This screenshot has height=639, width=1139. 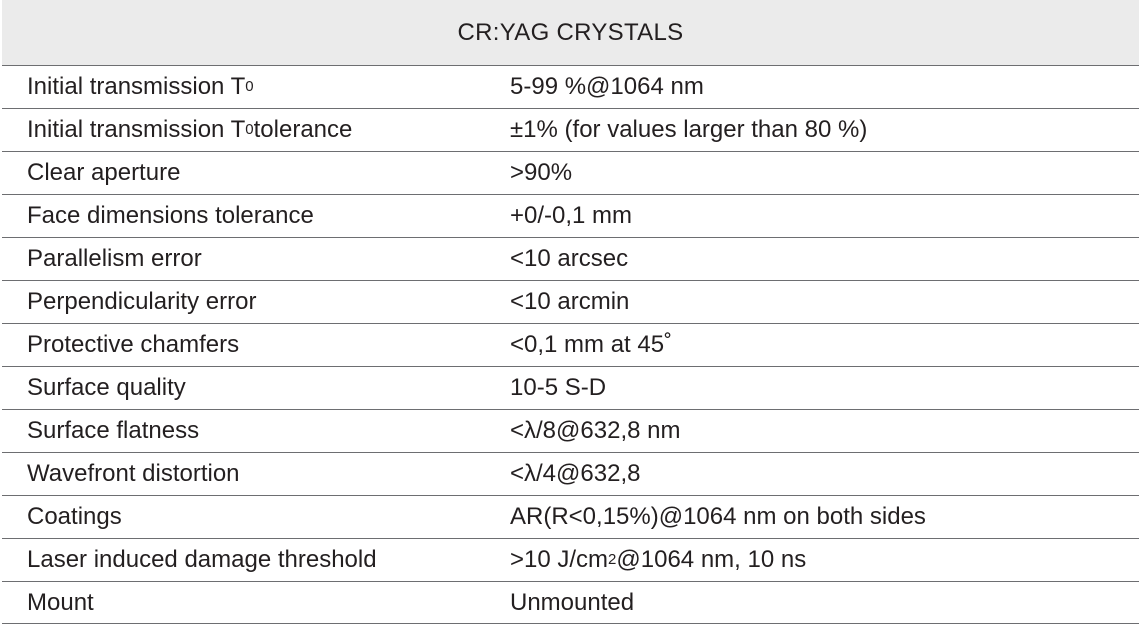 I want to click on cell-text: Surface flatness, so click(x=113, y=430).